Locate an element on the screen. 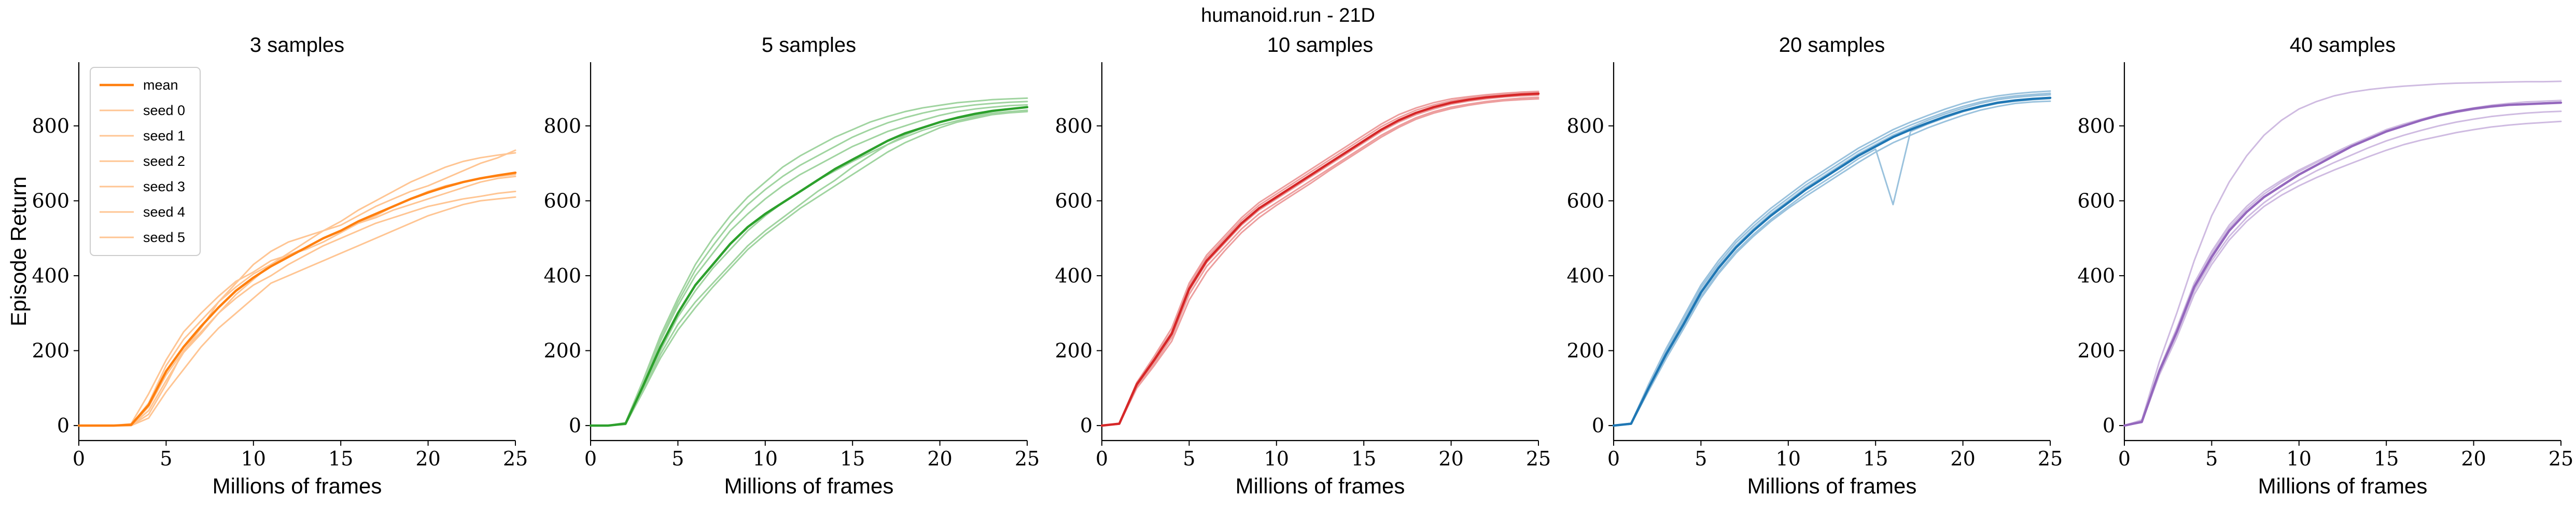 This screenshot has height=510, width=2576. panel-title: 5 samples is located at coordinates (809, 45).